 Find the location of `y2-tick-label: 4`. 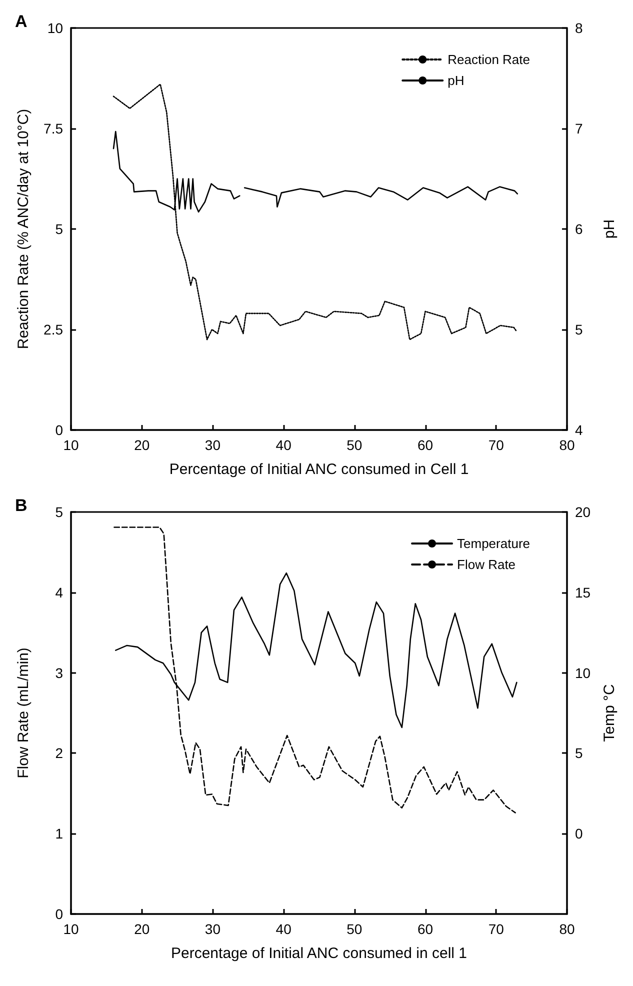

y2-tick-label: 4 is located at coordinates (579, 430).